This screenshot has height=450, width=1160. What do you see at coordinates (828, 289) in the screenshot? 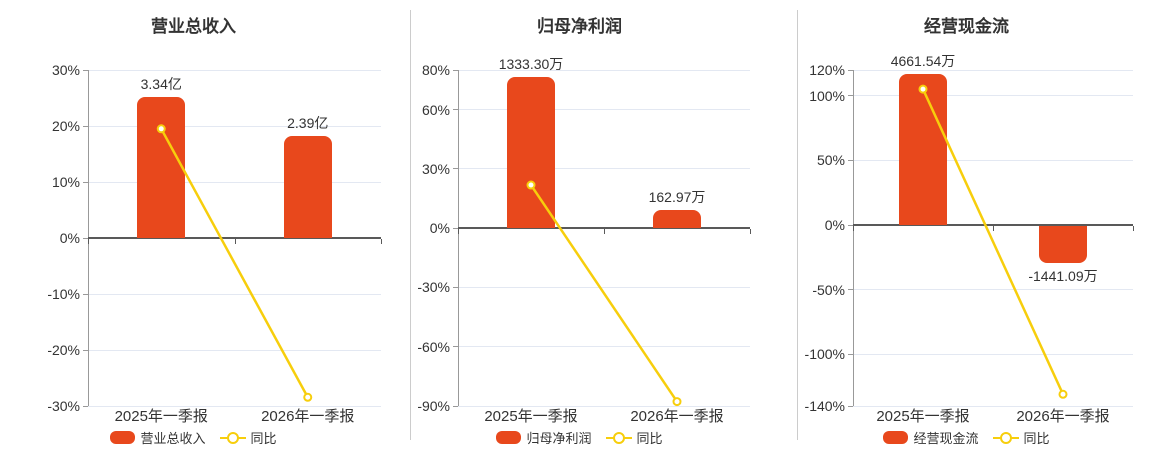
I see `y-axis-tick-label: -50%` at bounding box center [828, 289].